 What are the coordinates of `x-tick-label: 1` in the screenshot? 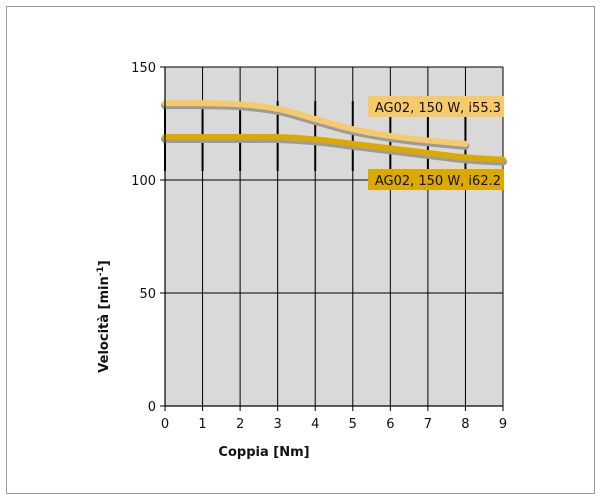 It's located at (202, 424).